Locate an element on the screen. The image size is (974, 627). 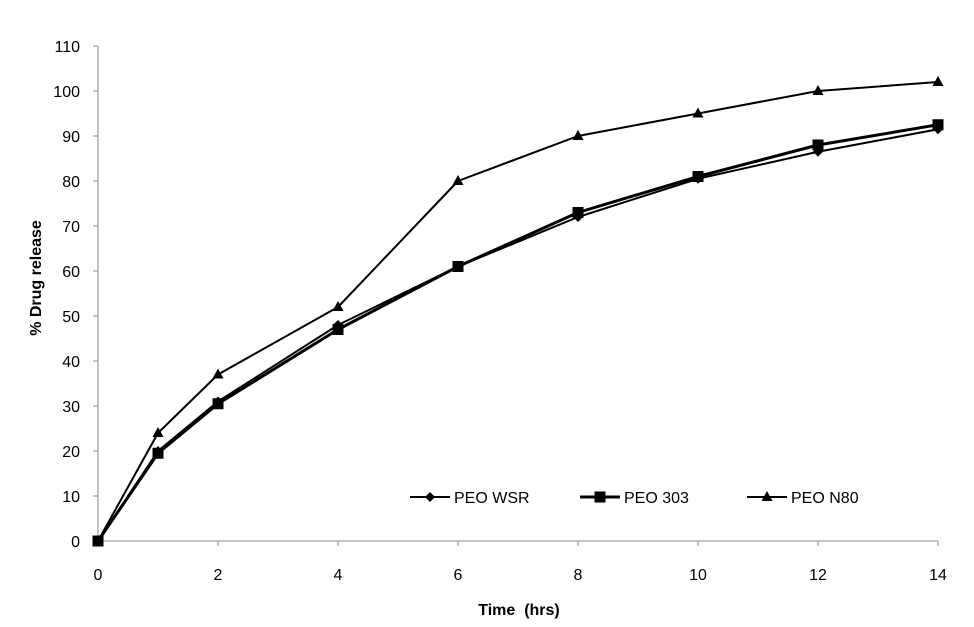
x-tick-label: 14 is located at coordinates (938, 575).